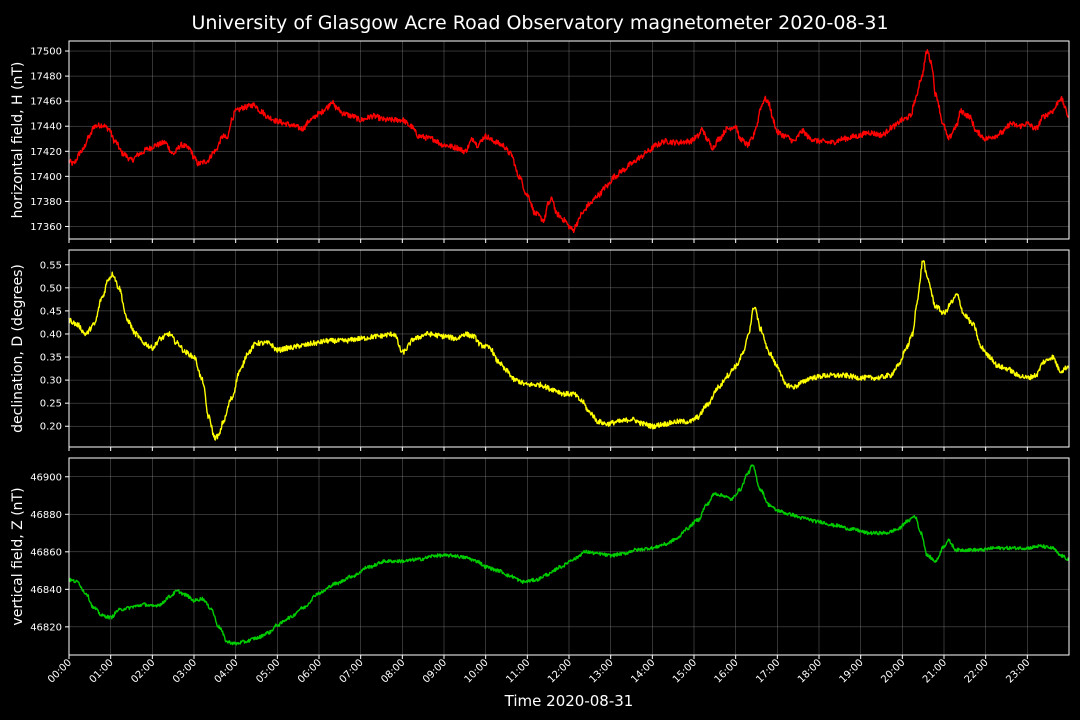 The width and height of the screenshot is (1080, 720). I want to click on x-axis-title: Time 2020-08-31, so click(569, 701).